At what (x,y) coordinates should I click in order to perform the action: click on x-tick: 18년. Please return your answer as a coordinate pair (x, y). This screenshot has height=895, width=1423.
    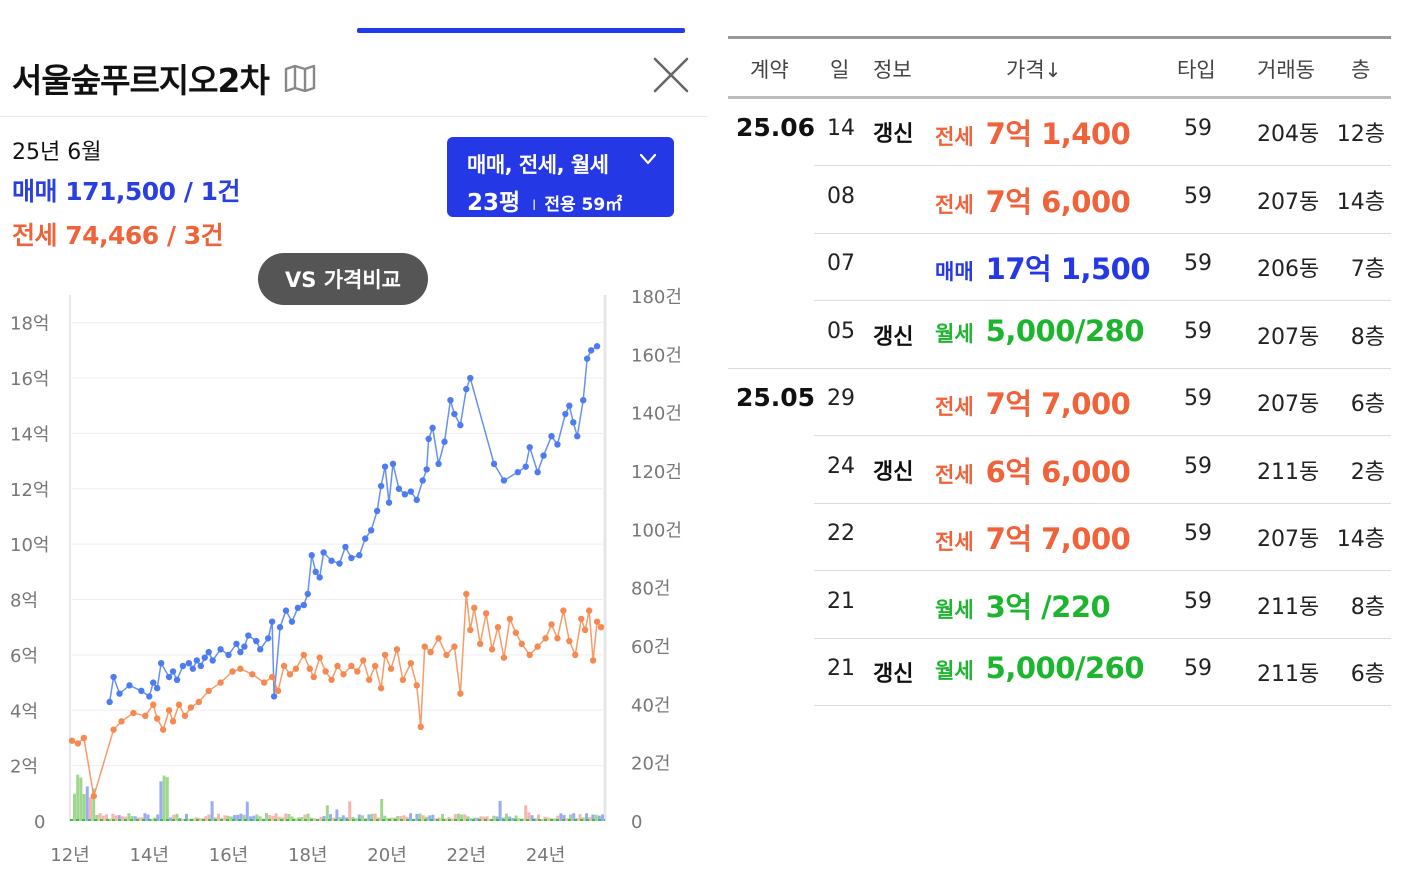
    Looking at the image, I should click on (307, 855).